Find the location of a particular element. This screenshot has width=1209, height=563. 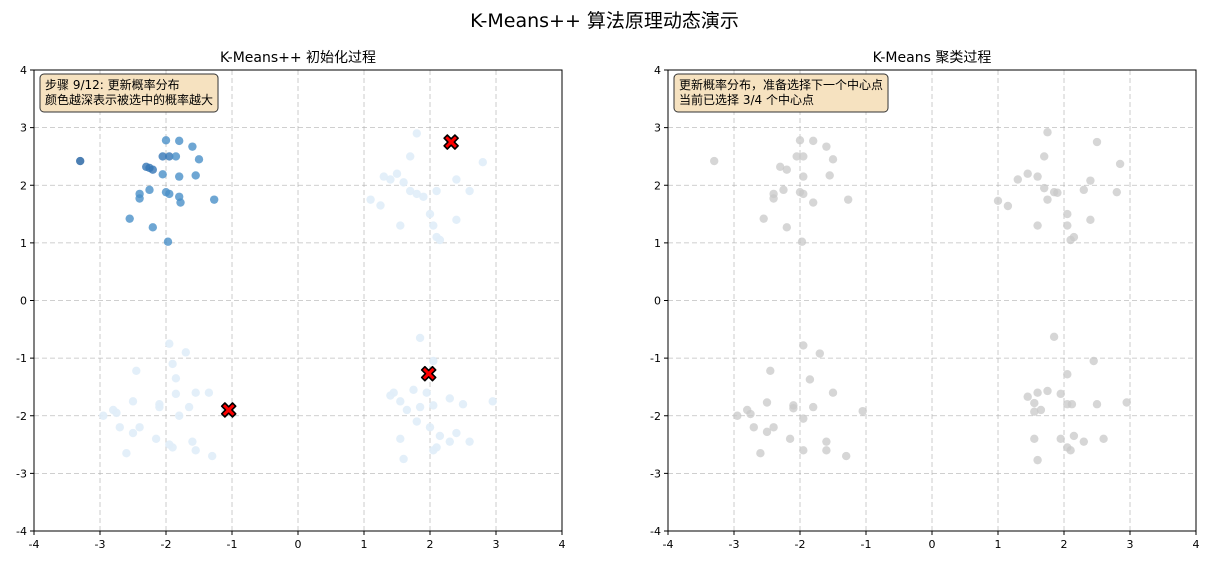

x-tick-label: 0 is located at coordinates (932, 544).